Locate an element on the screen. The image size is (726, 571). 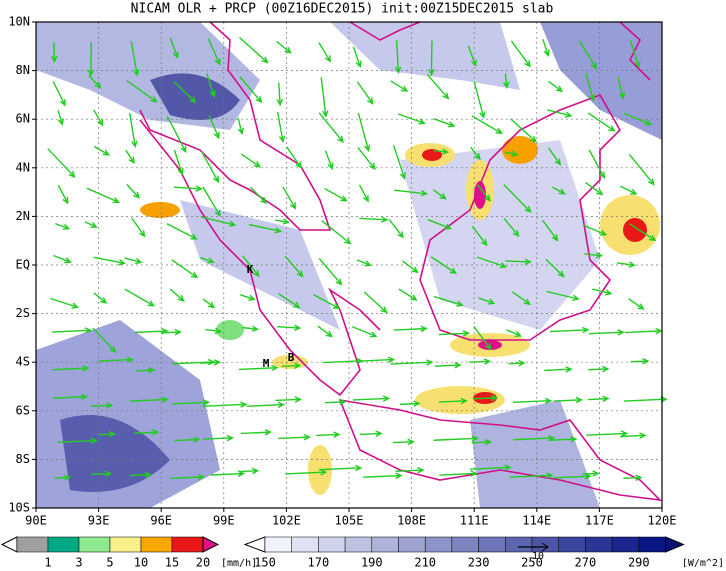
lat-label: 2N is located at coordinates (23, 216).